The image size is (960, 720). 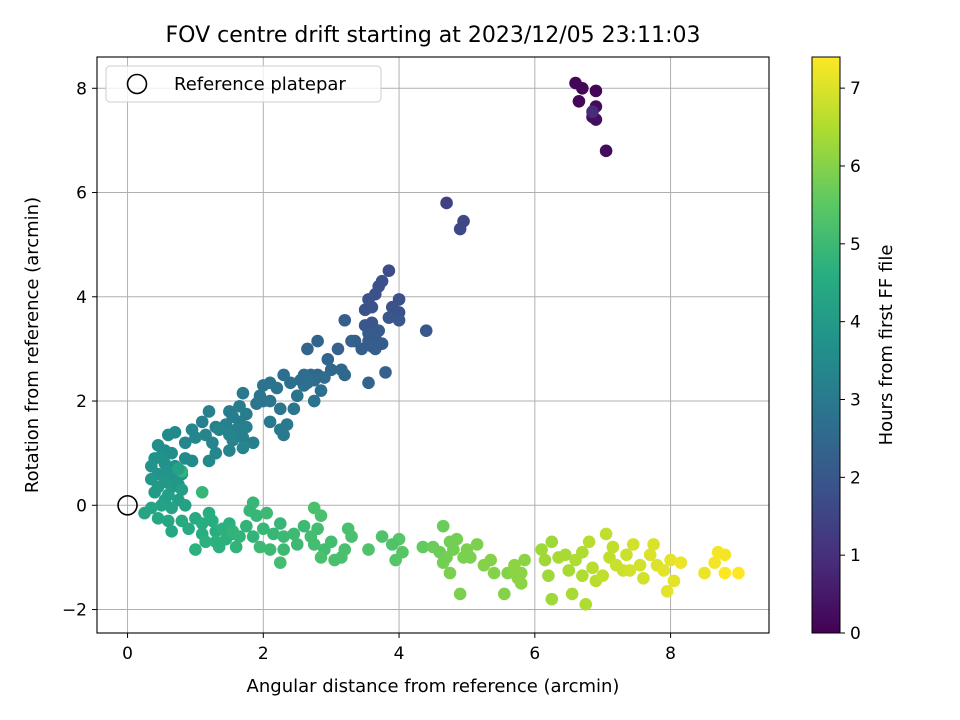 What do you see at coordinates (260, 84) in the screenshot?
I see `legend-entry-reference: Reference platepar` at bounding box center [260, 84].